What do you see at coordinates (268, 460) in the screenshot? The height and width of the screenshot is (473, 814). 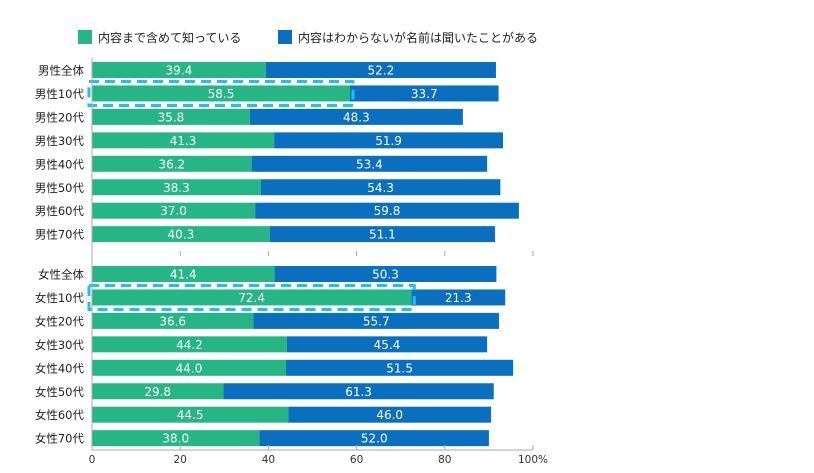 I see `x-tick-label: 40` at bounding box center [268, 460].